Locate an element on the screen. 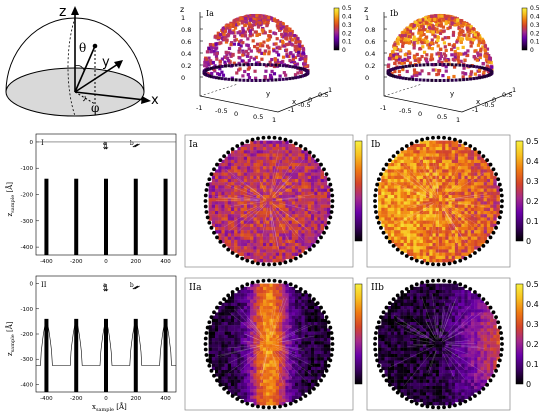  profile-arrow-b-icon is located at coordinates (136, 145).